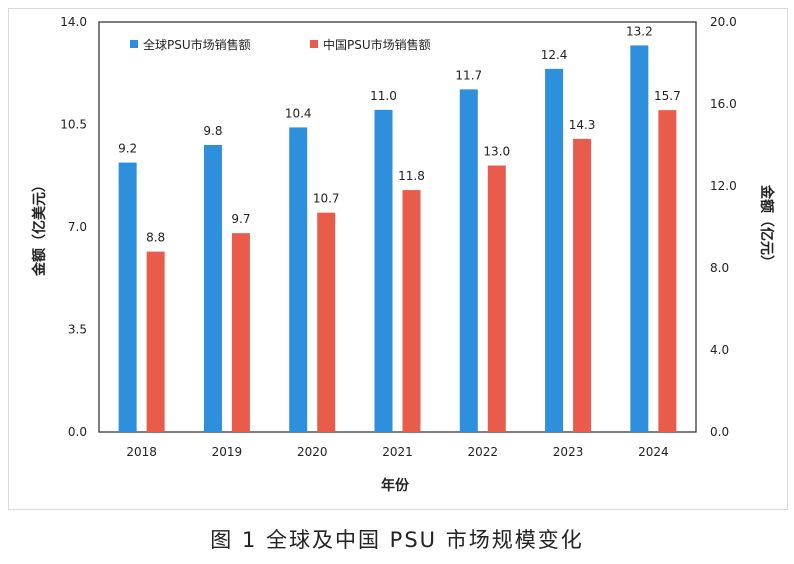  I want to click on x-tick-label: 2019, so click(227, 452).